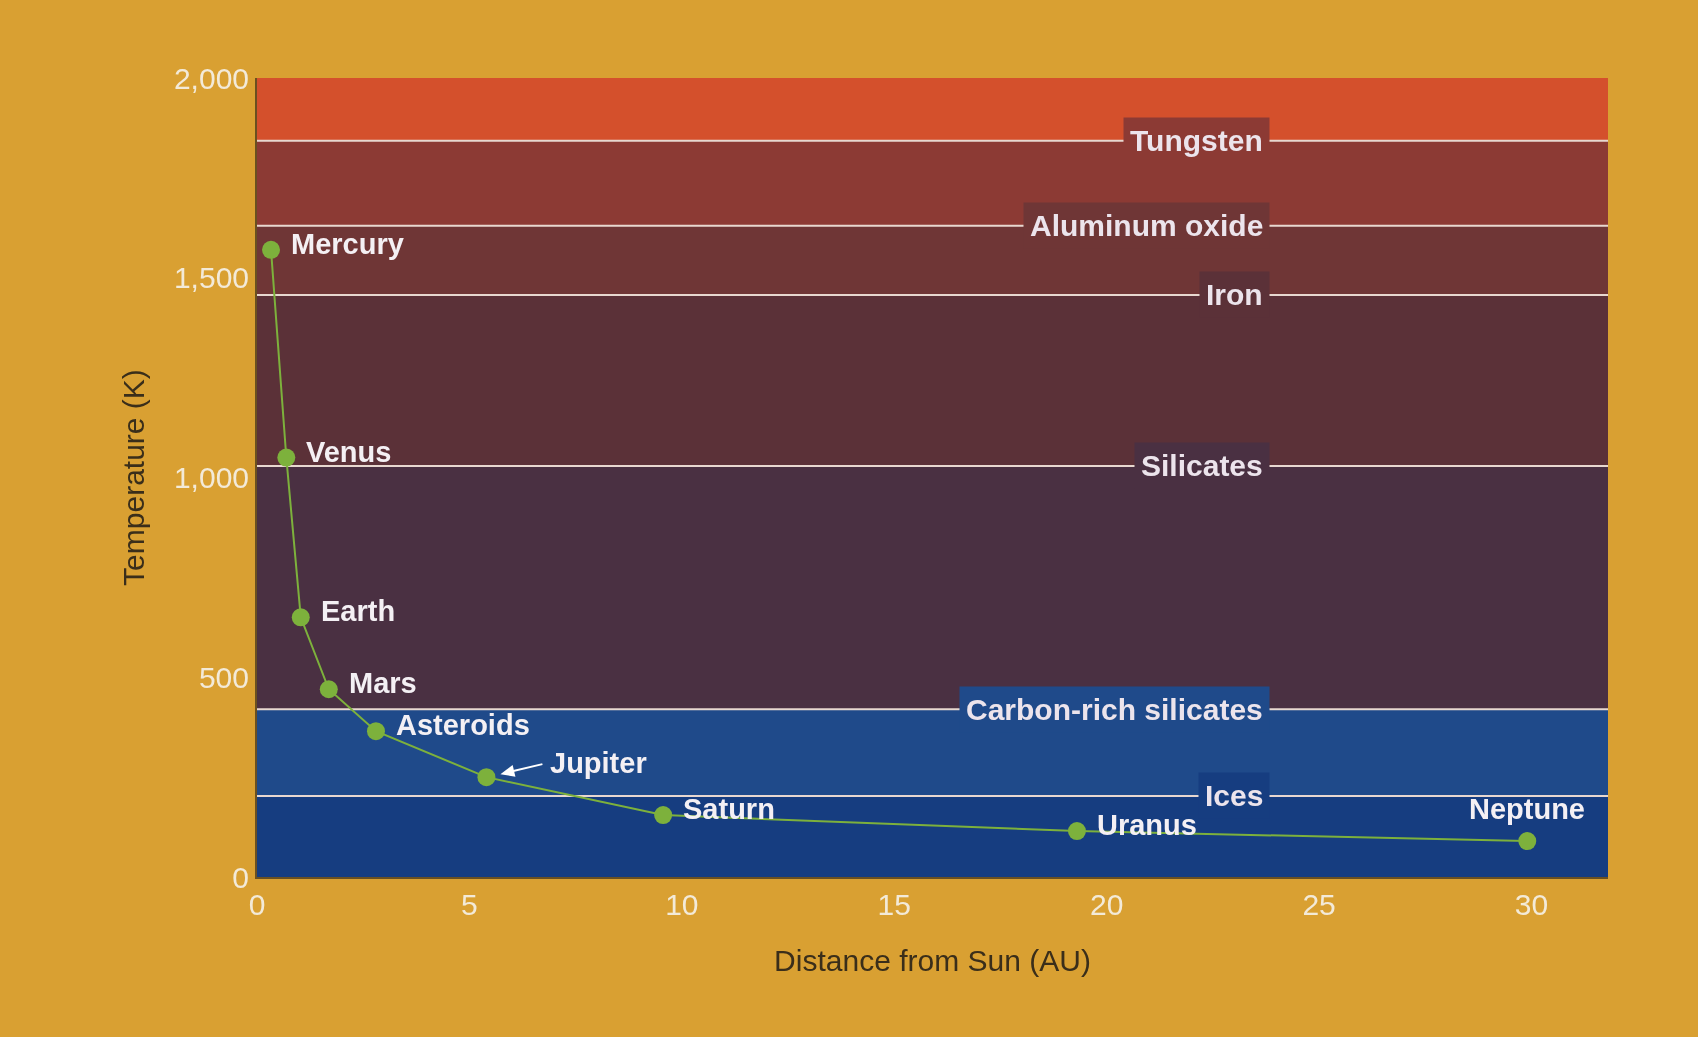  I want to click on ref-line-label: Carbon-rich silicates, so click(1114, 709).